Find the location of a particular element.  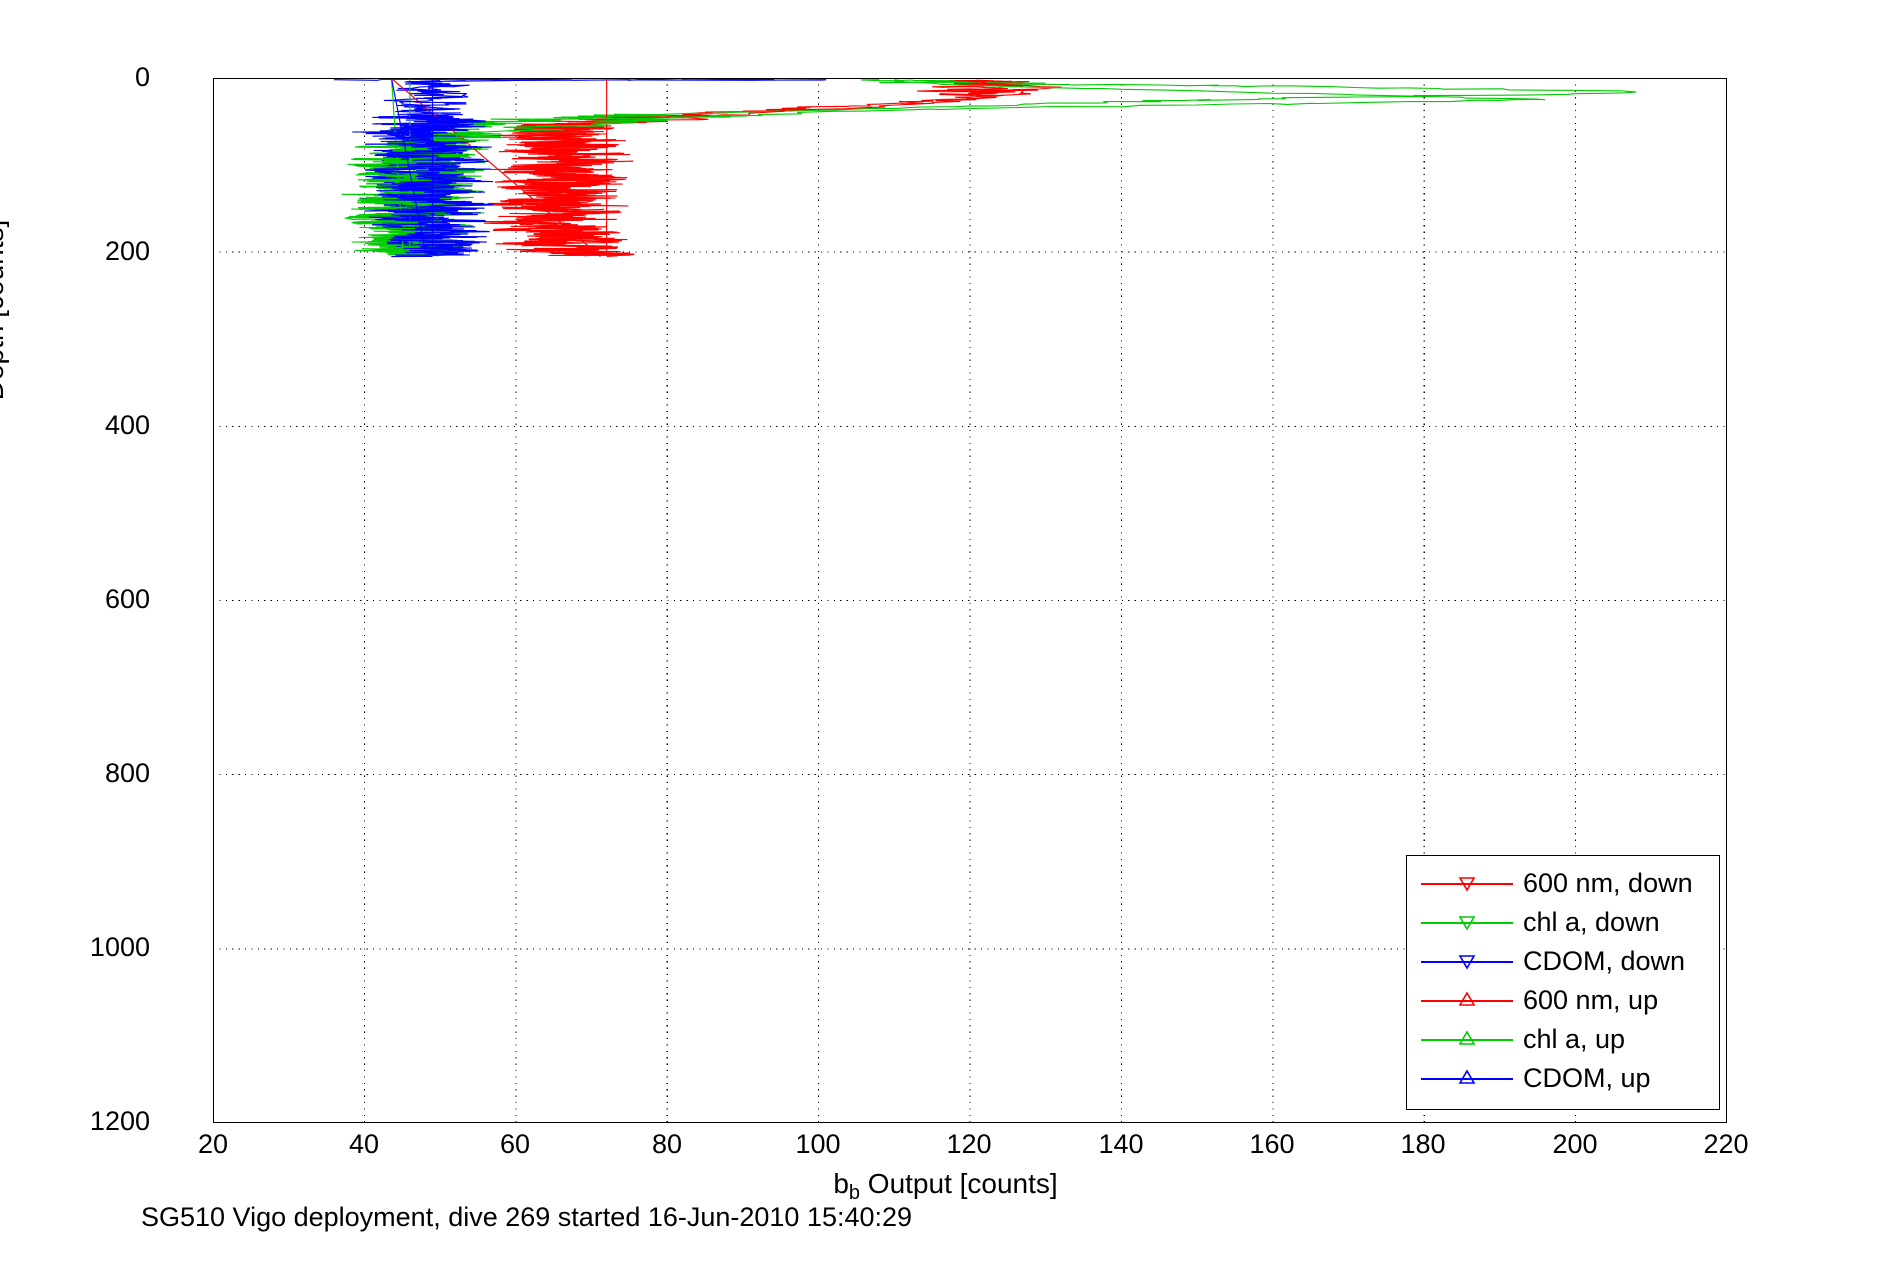

y-tick-label: 0 is located at coordinates (142, 77).